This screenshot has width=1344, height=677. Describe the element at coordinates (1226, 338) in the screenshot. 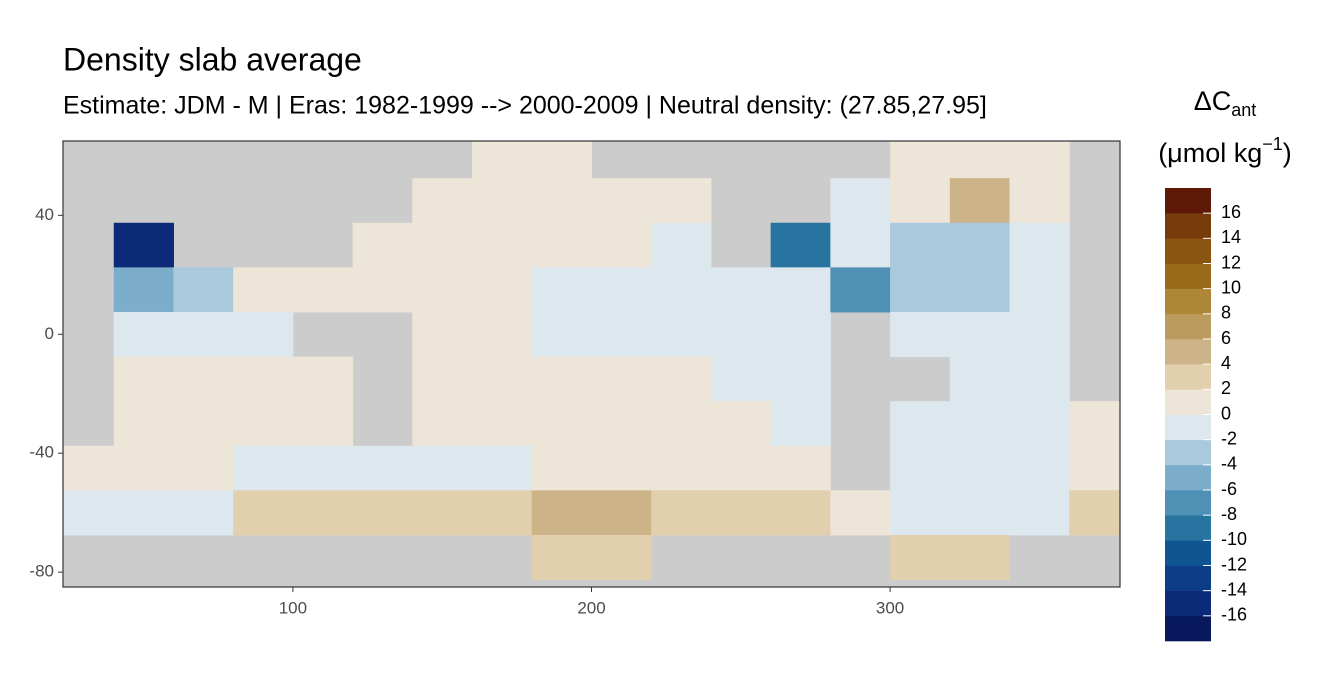

I see `colorbar-tick-label: 6` at that location.